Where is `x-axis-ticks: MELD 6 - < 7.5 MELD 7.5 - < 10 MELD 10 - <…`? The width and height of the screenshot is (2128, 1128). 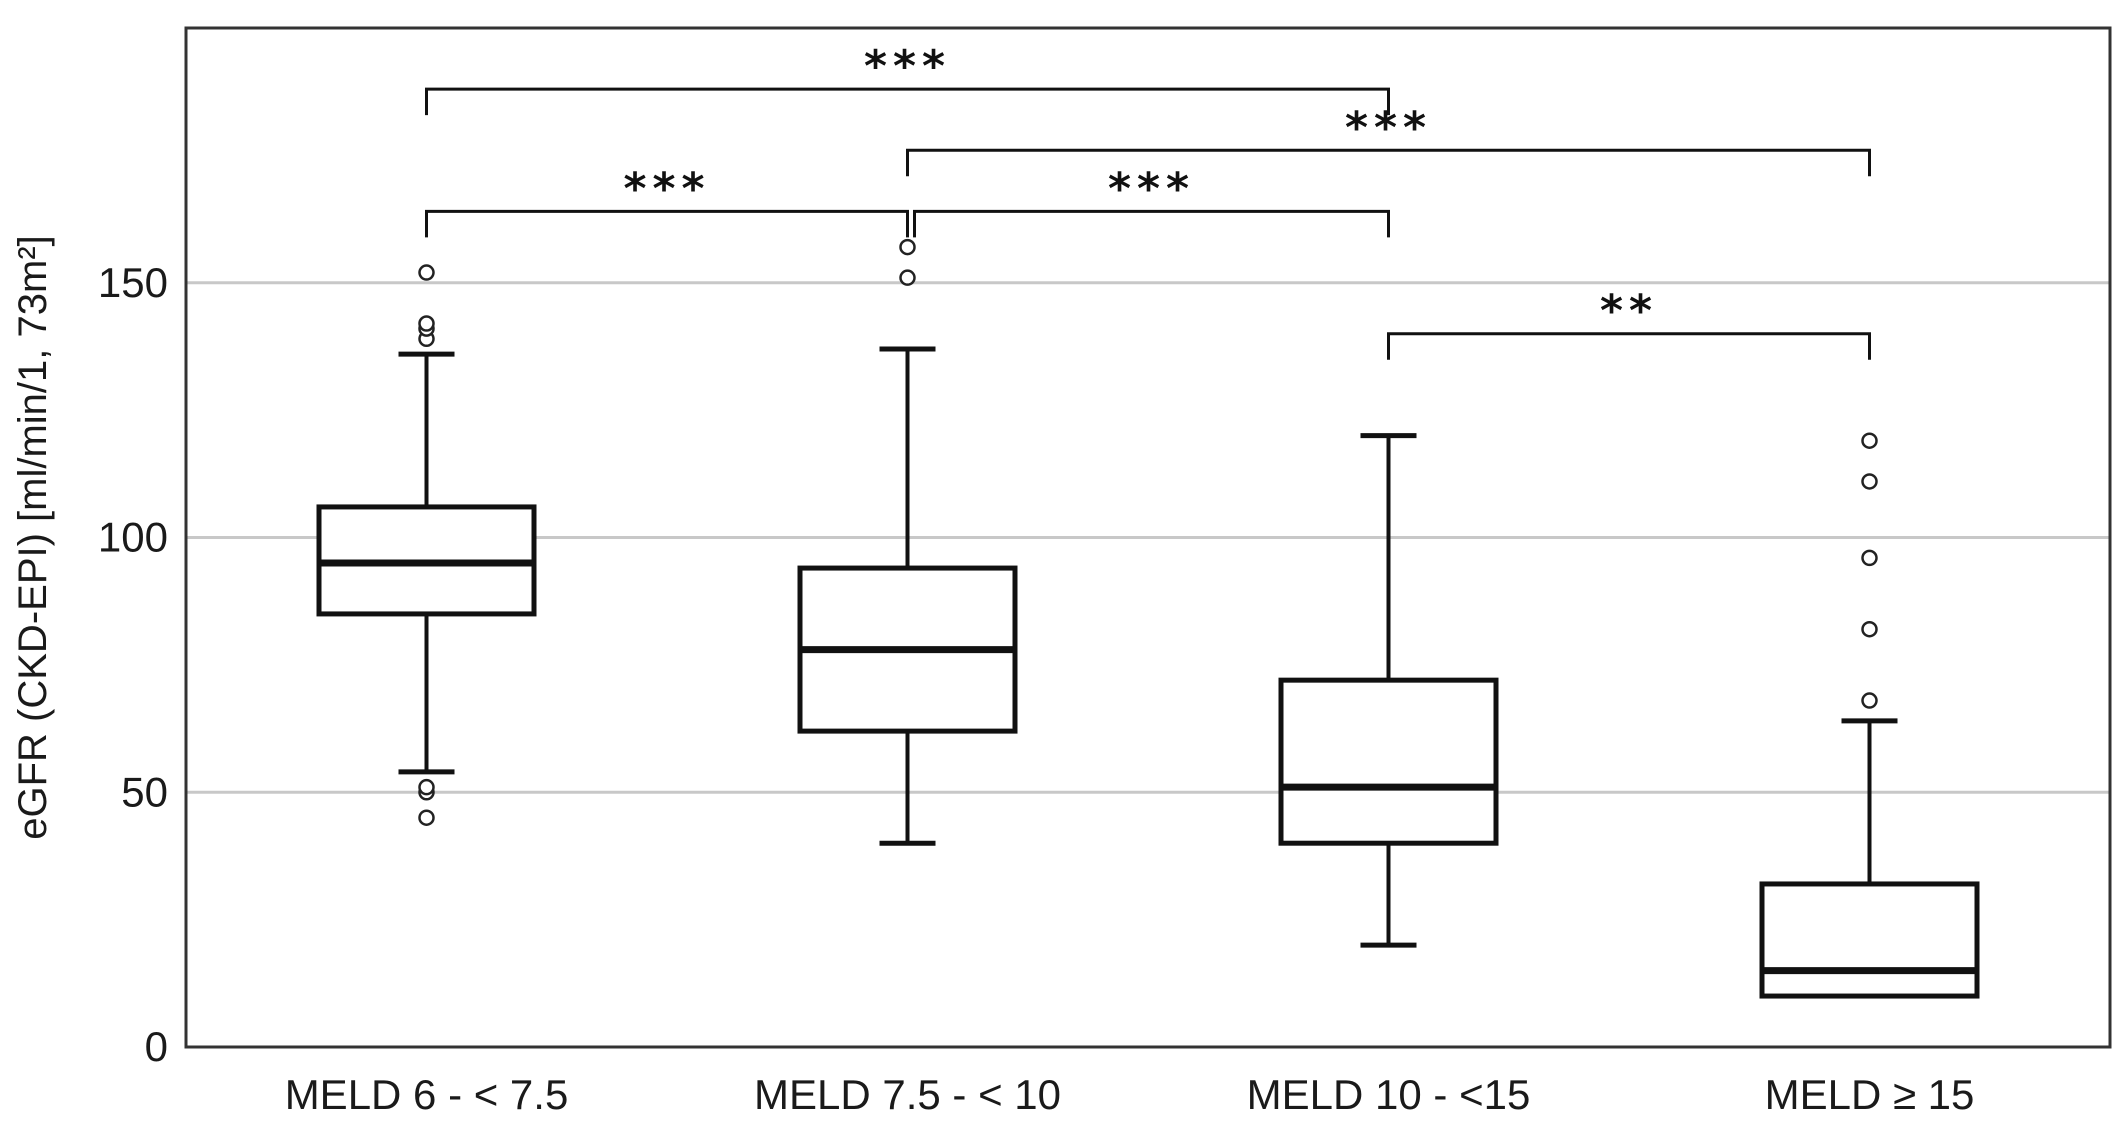 x-axis-ticks: MELD 6 - < 7.5 MELD 7.5 - < 10 MELD 10 - <… is located at coordinates (1130, 1094).